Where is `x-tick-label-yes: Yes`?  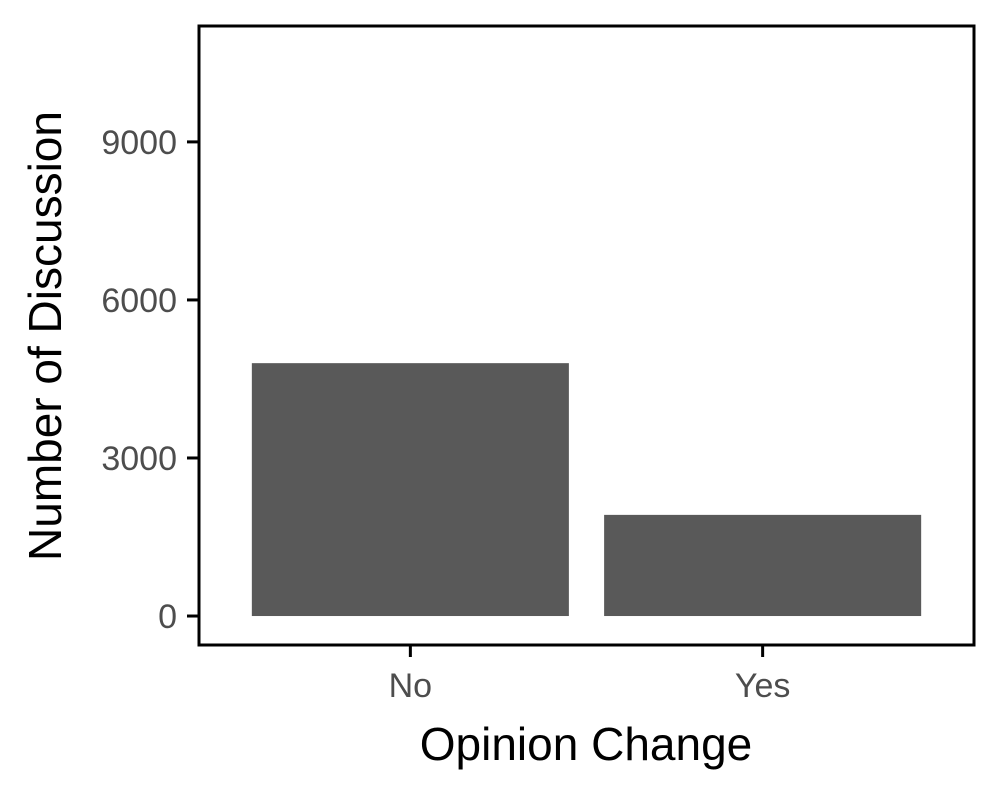
x-tick-label-yes: Yes is located at coordinates (762, 686).